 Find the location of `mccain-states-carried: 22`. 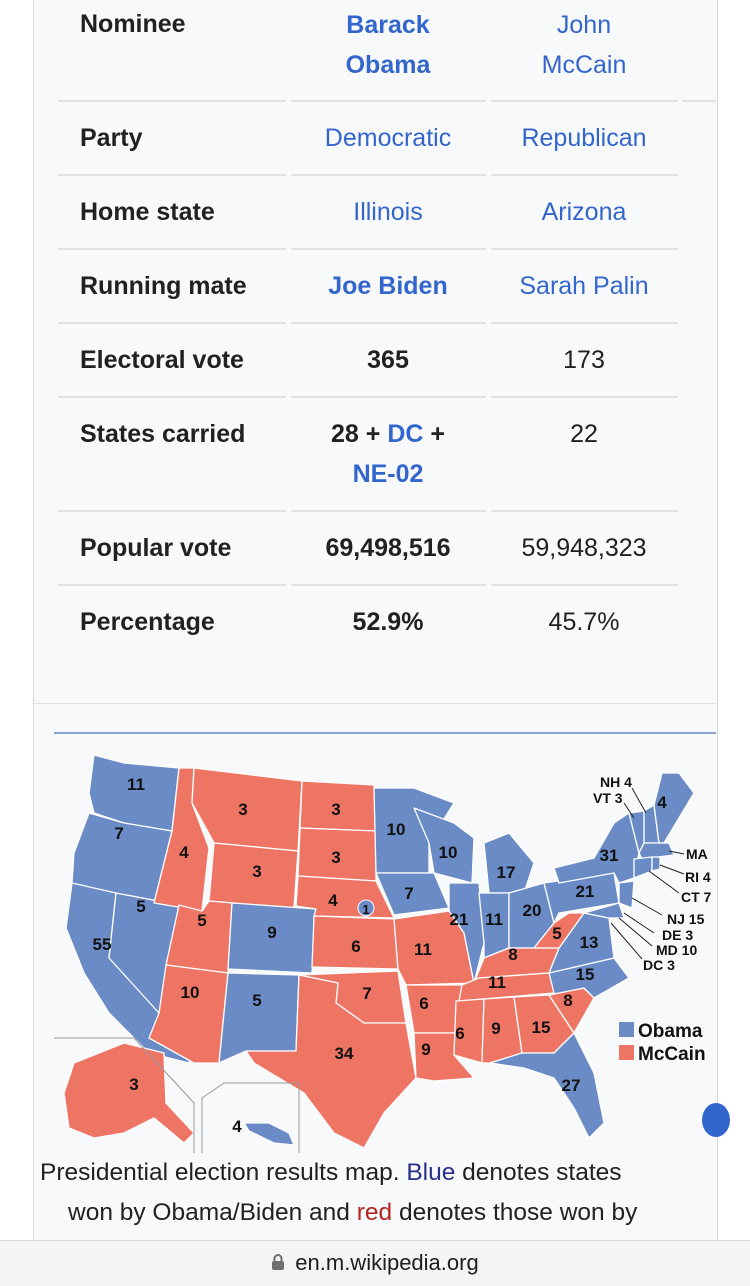

mccain-states-carried: 22 is located at coordinates (584, 434).